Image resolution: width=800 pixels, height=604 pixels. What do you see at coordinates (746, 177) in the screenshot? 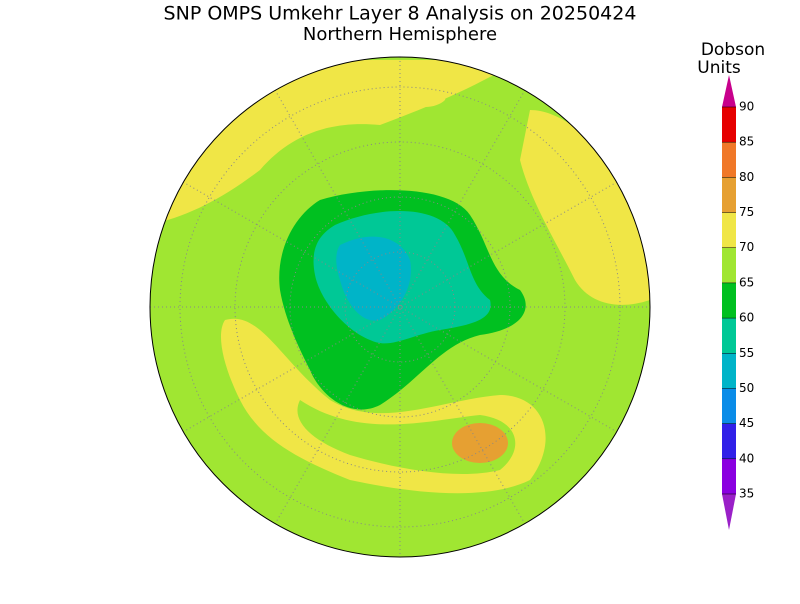
I see `colorbar-tick-label: 80` at bounding box center [746, 177].